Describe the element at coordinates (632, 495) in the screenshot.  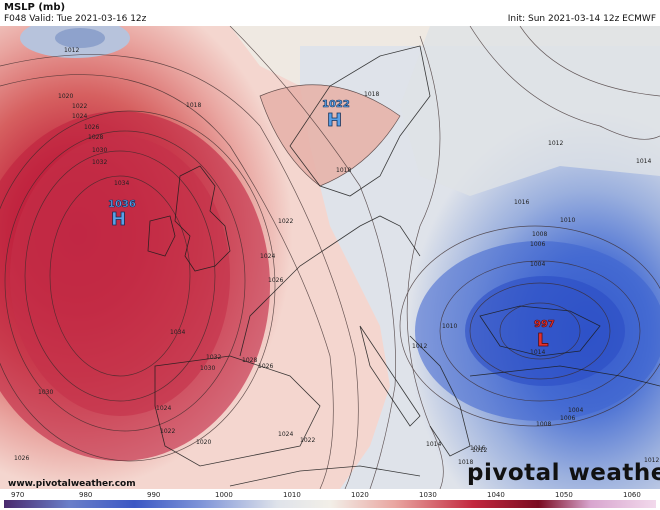
I see `scale-tick-label: 1060` at that location.